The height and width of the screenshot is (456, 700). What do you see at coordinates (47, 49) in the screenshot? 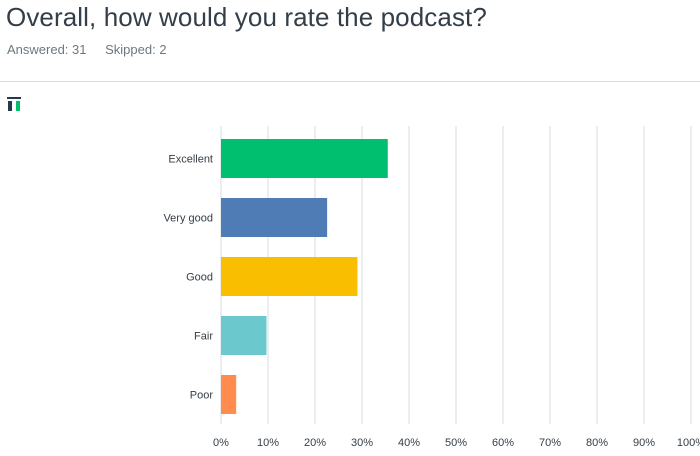
I see `answered-count: Answered: 31` at bounding box center [47, 49].